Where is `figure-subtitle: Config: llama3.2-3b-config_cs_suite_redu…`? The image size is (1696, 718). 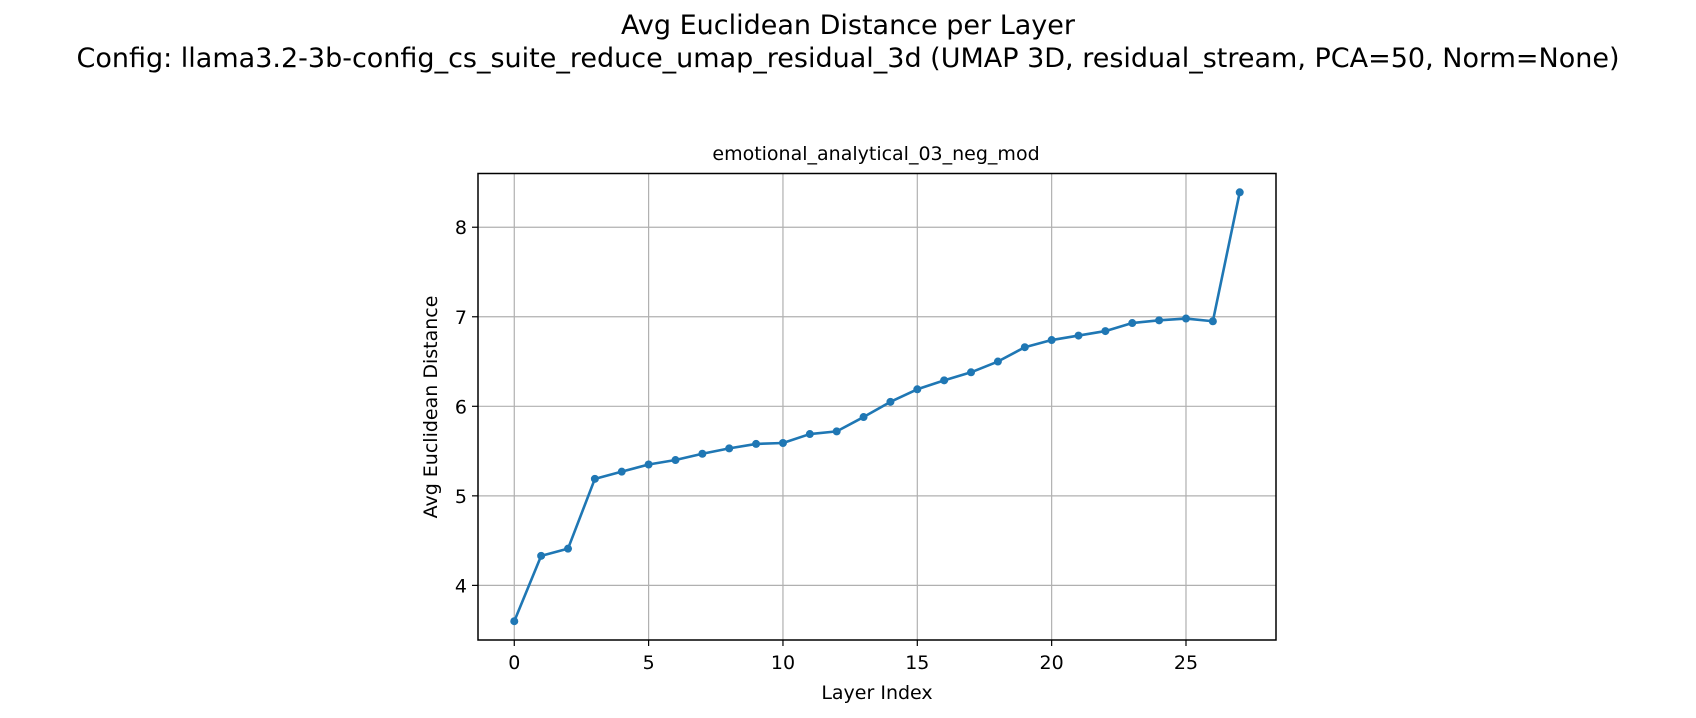 figure-subtitle: Config: llama3.2-3b-config_cs_suite_redu… is located at coordinates (848, 58).